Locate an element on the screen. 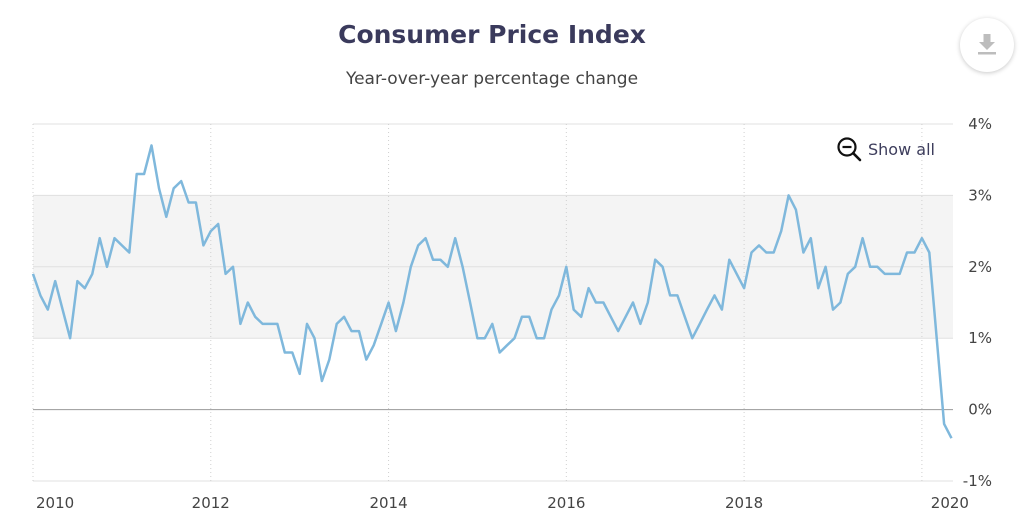 The image size is (1024, 524). y-tick-label: 1% is located at coordinates (980, 338).